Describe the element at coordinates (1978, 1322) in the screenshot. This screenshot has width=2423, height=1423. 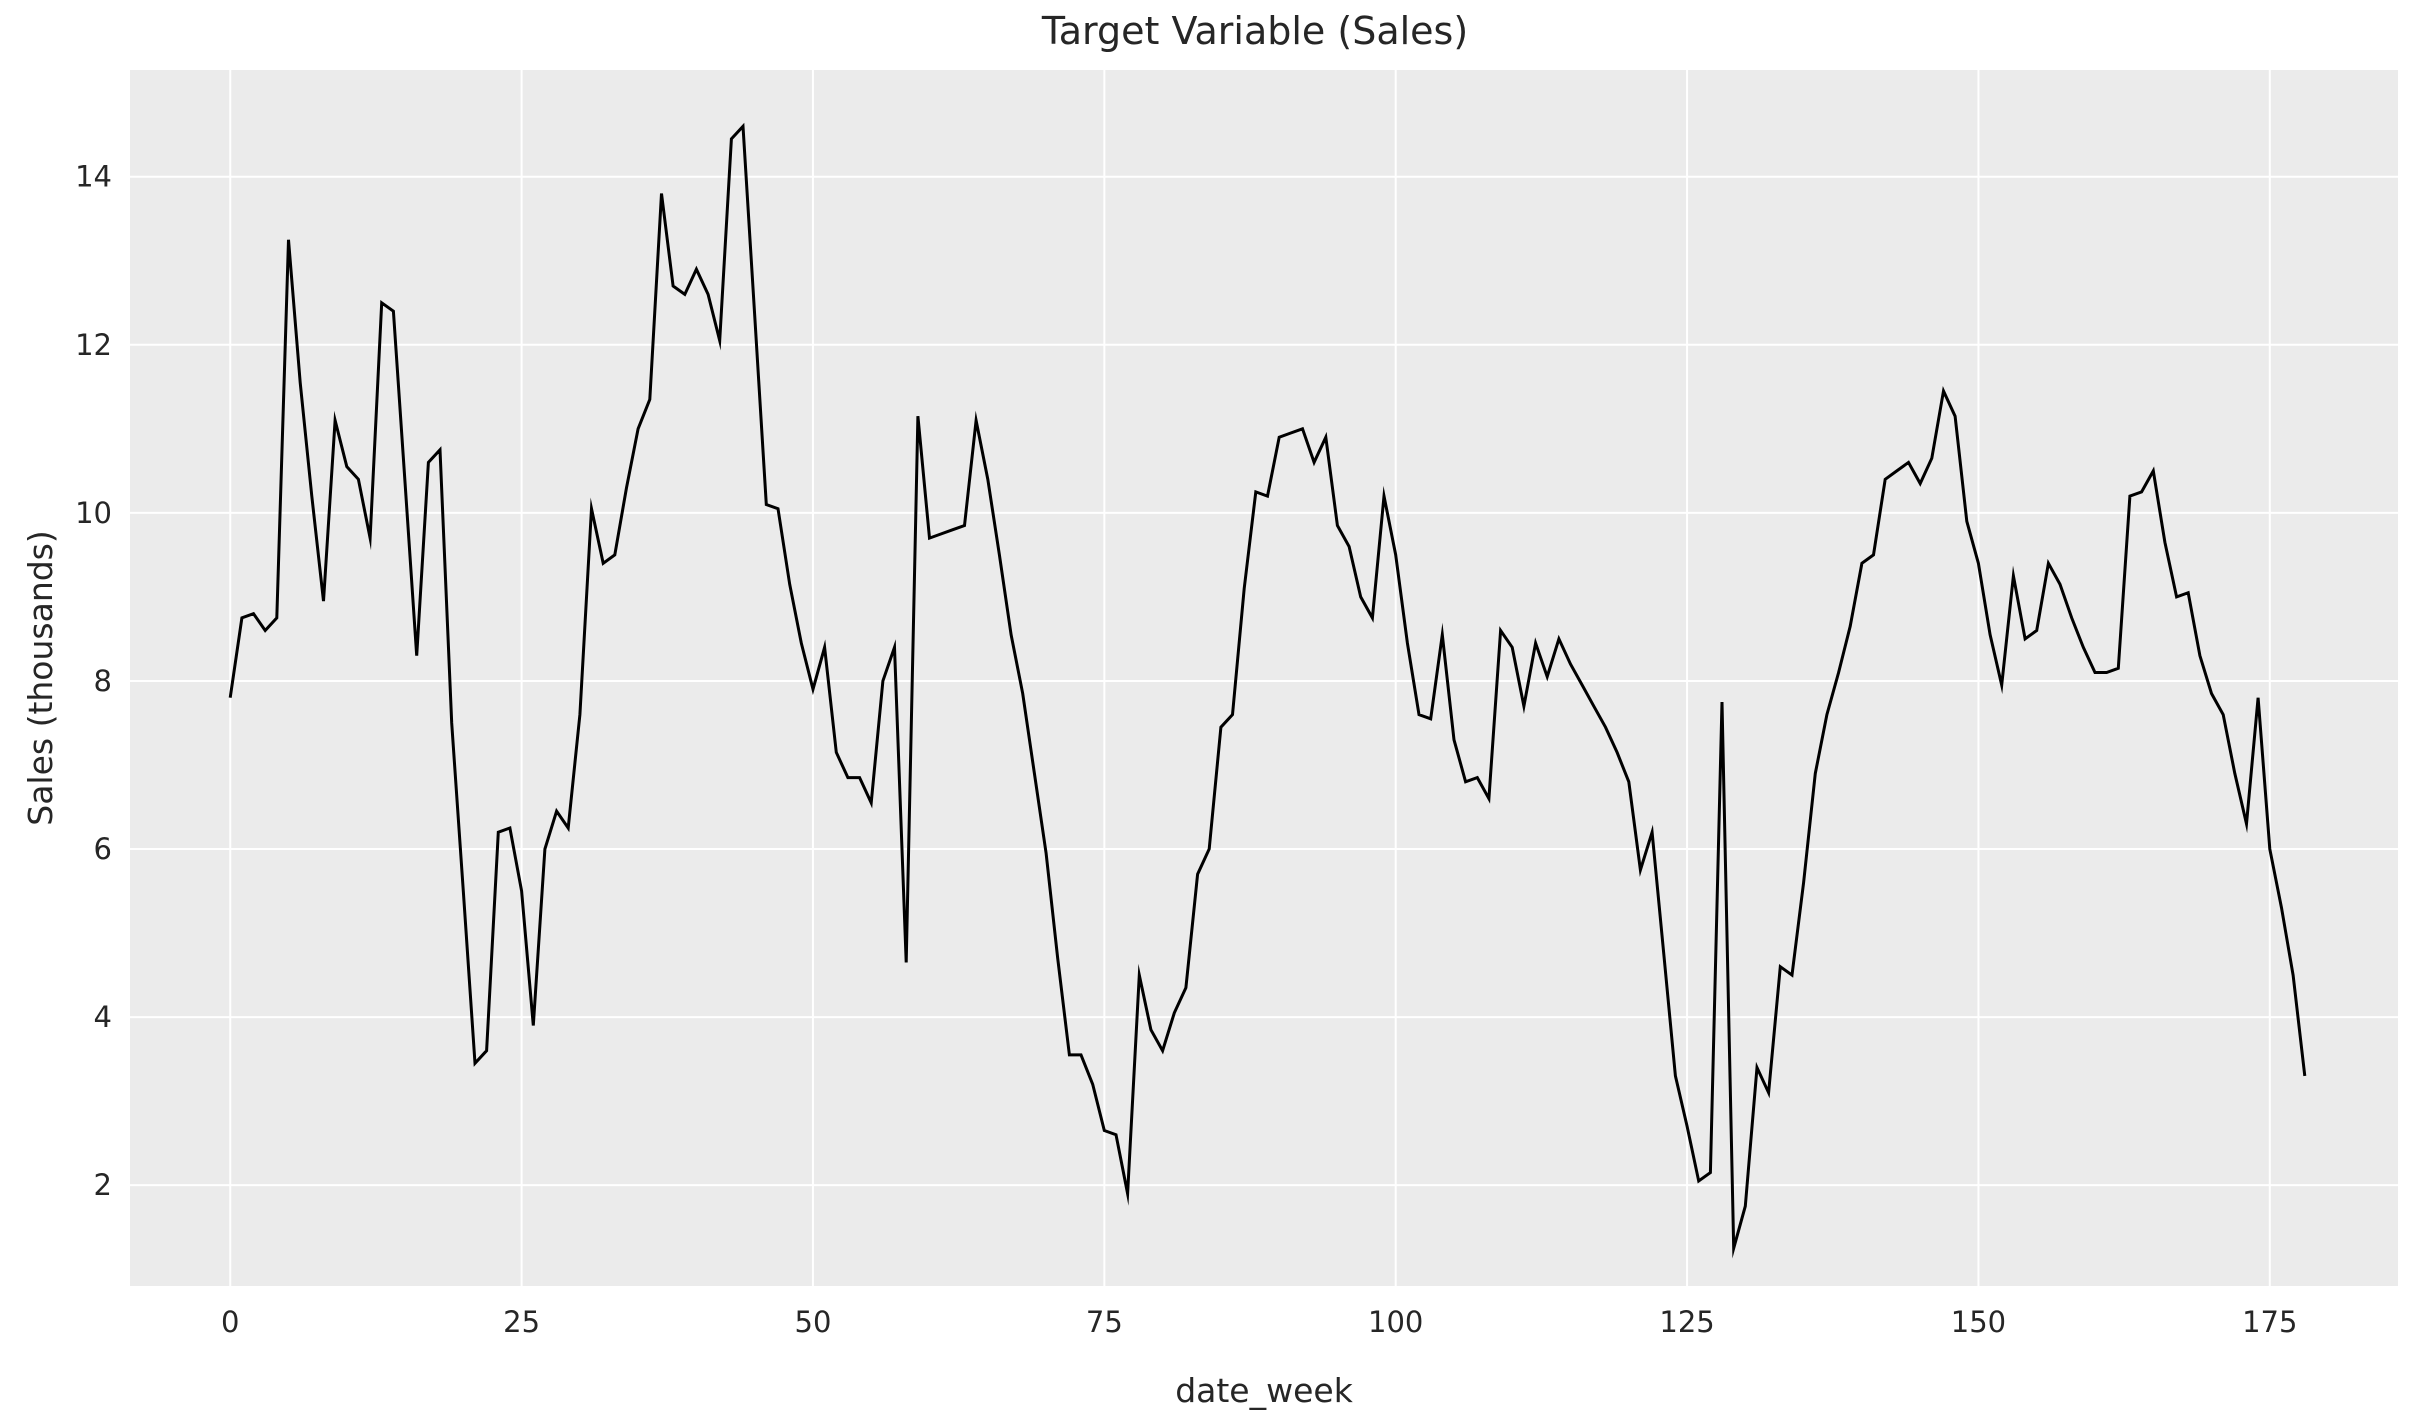
I see `x-tick-label: 150` at that location.